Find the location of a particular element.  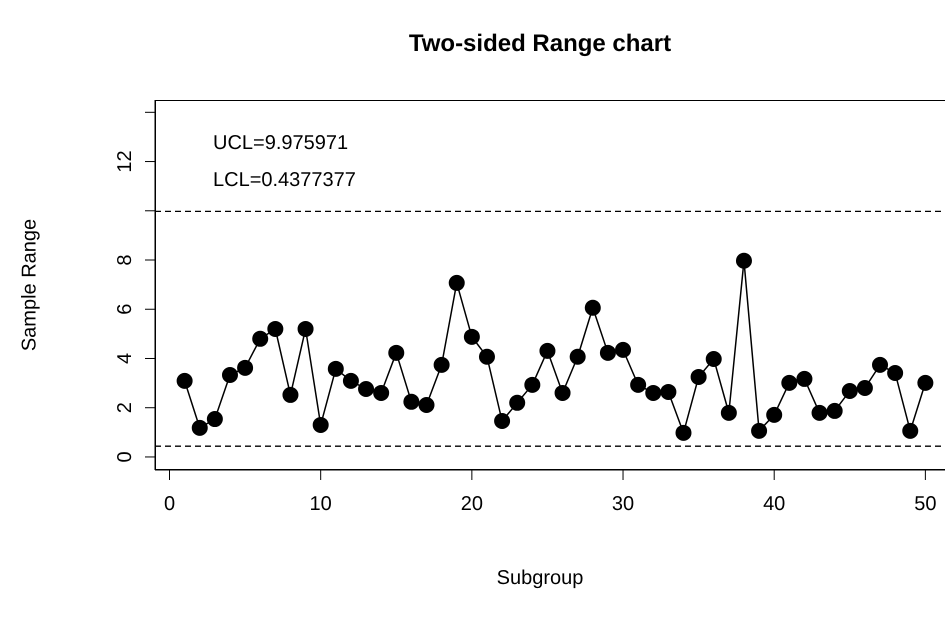

annotation: UCL=9.975971 is located at coordinates (281, 143).